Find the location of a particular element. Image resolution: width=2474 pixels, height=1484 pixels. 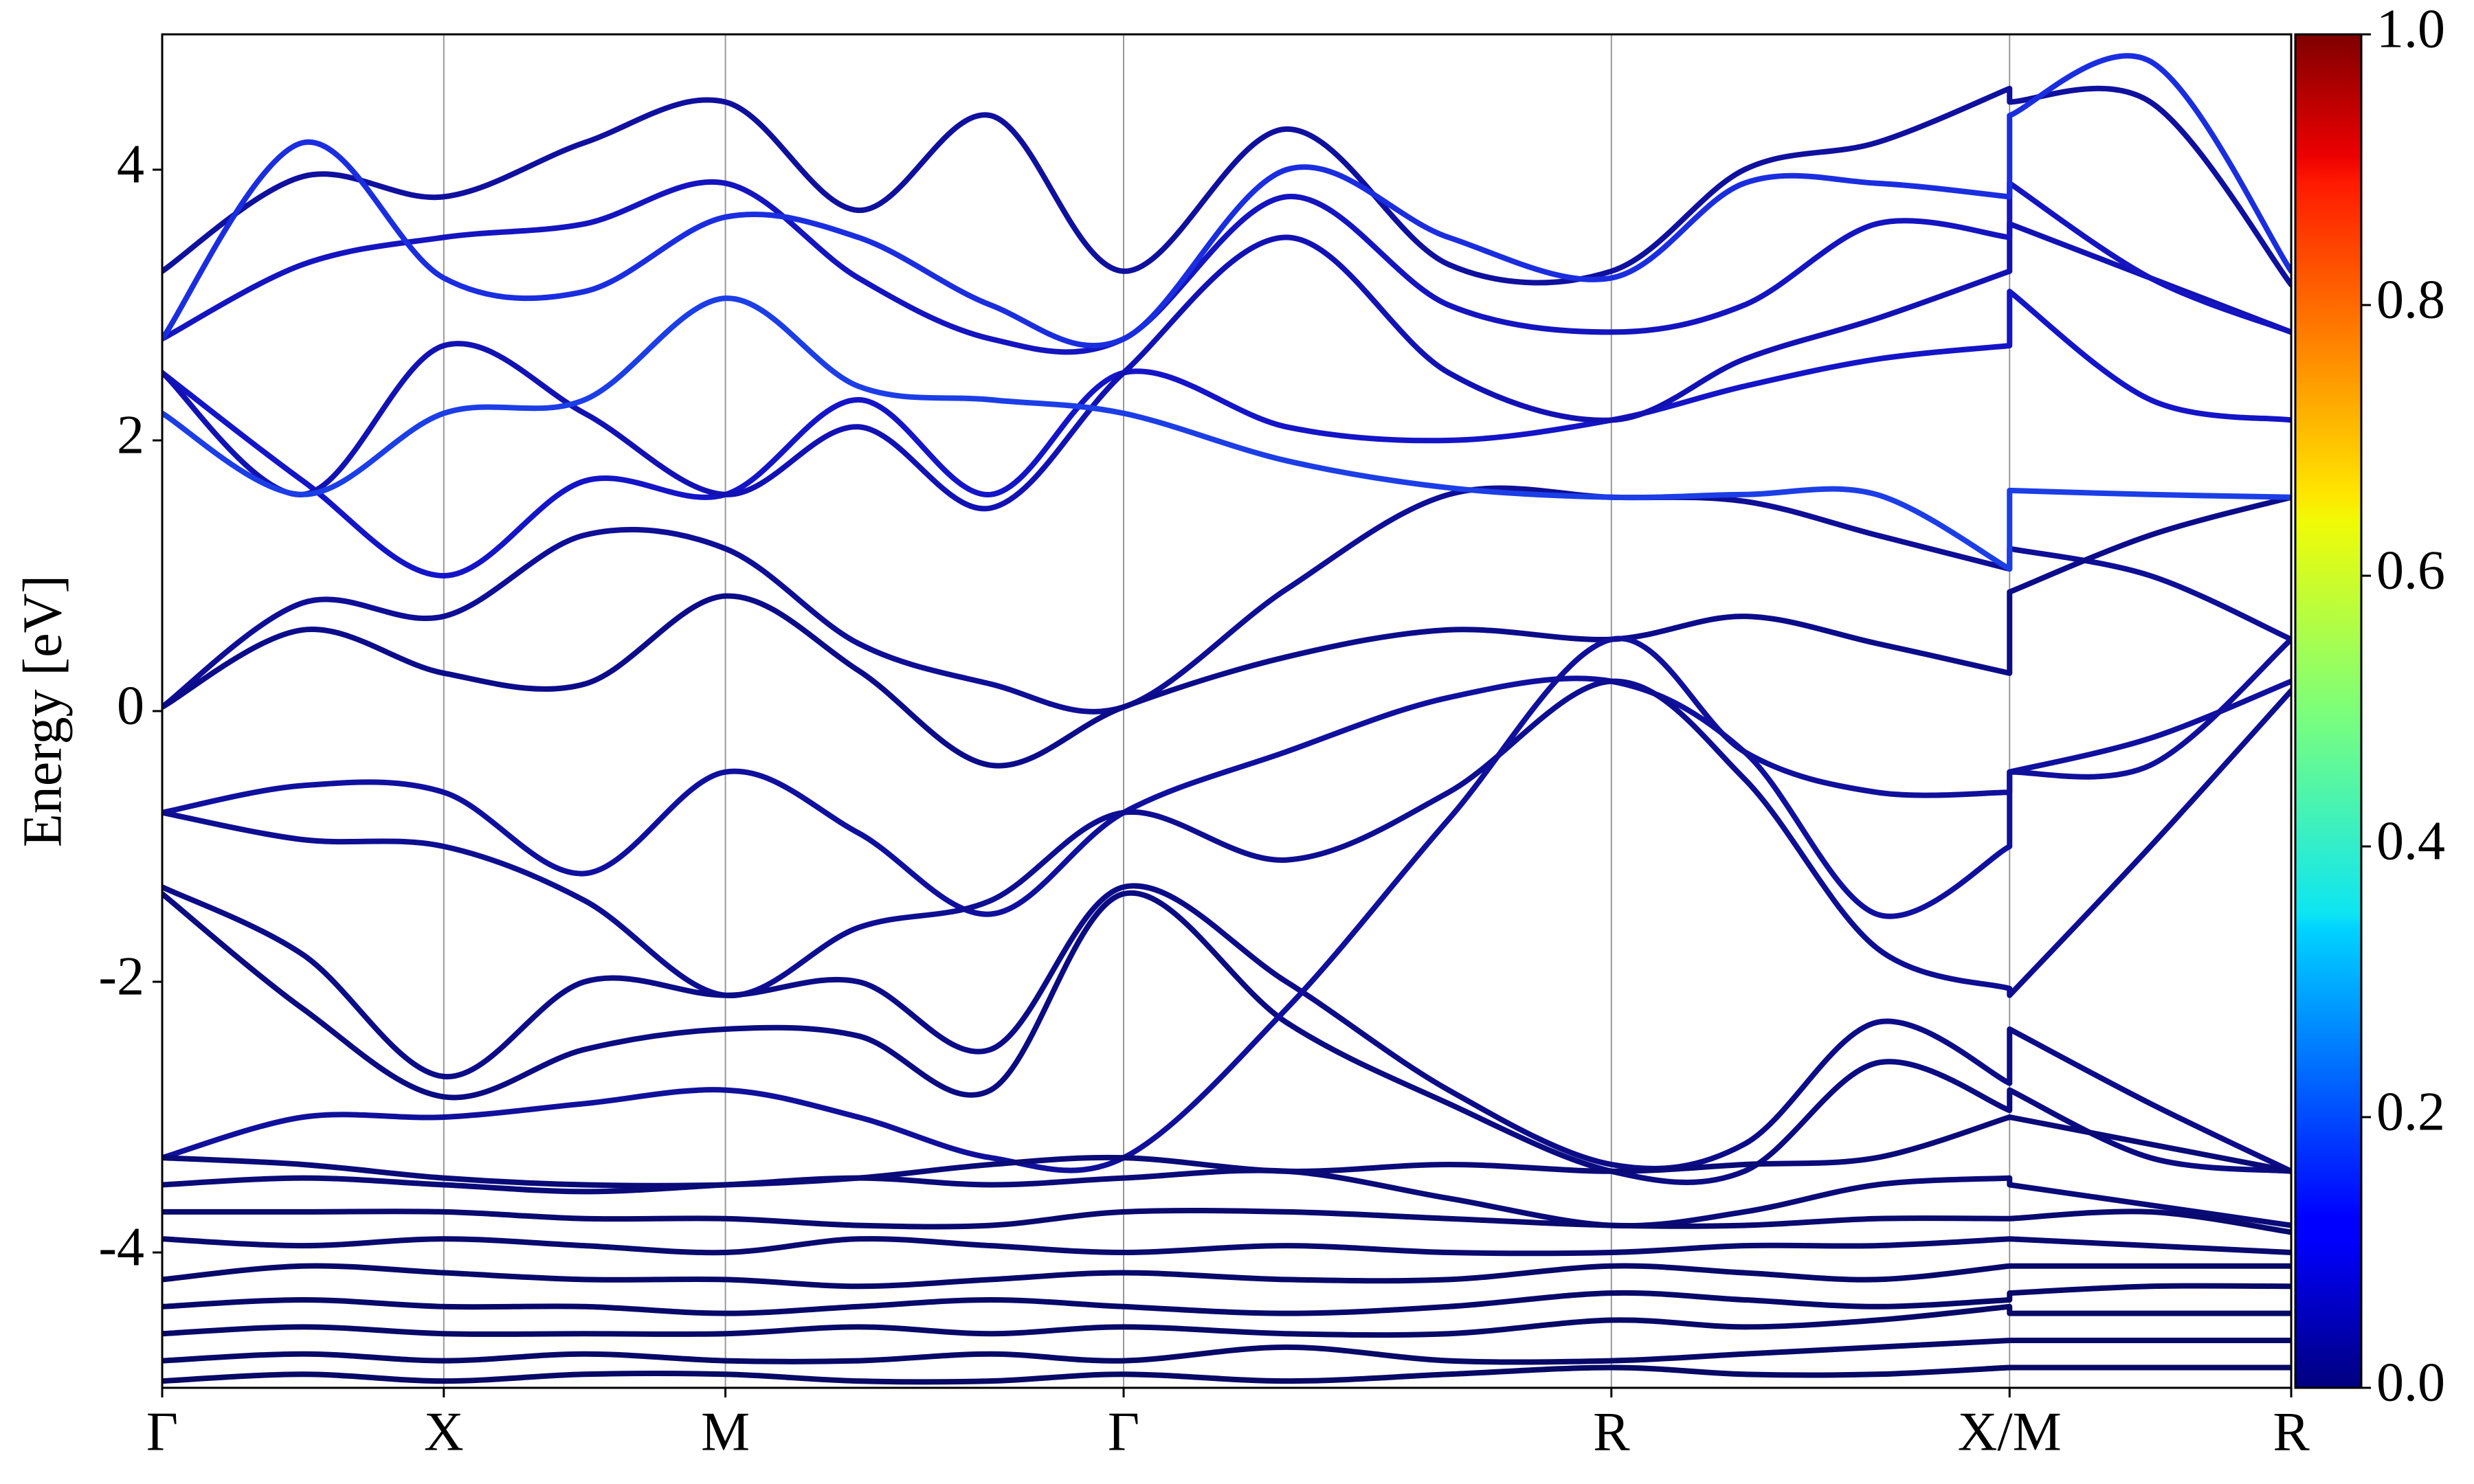

colorbar-tick-label: 0.4 is located at coordinates (2410, 841).